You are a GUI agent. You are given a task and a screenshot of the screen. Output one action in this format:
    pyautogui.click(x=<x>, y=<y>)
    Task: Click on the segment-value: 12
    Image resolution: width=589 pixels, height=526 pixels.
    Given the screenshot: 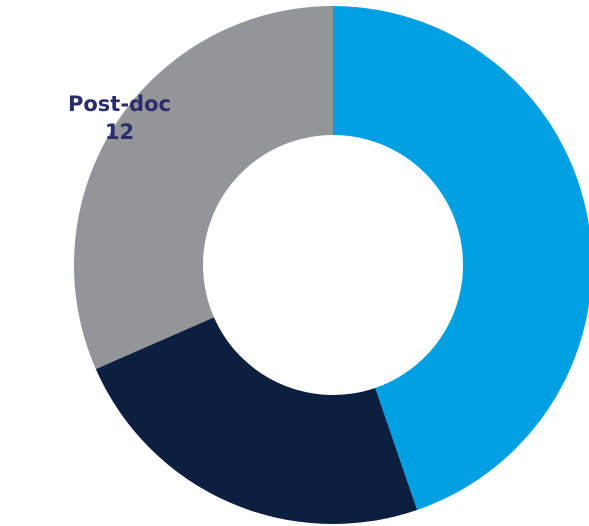 What is the action you would take?
    pyautogui.click(x=119, y=132)
    